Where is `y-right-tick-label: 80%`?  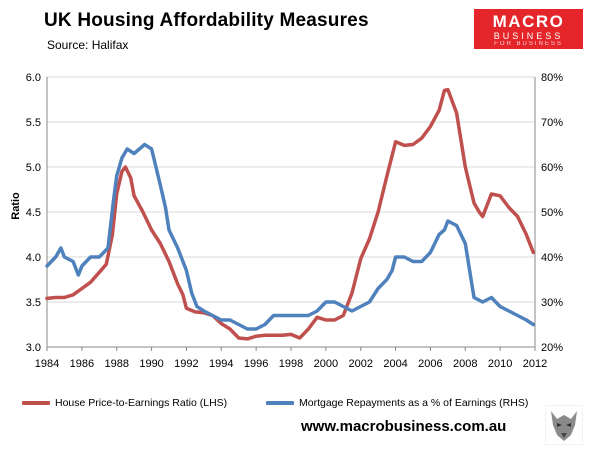
y-right-tick-label: 80% is located at coordinates (552, 78).